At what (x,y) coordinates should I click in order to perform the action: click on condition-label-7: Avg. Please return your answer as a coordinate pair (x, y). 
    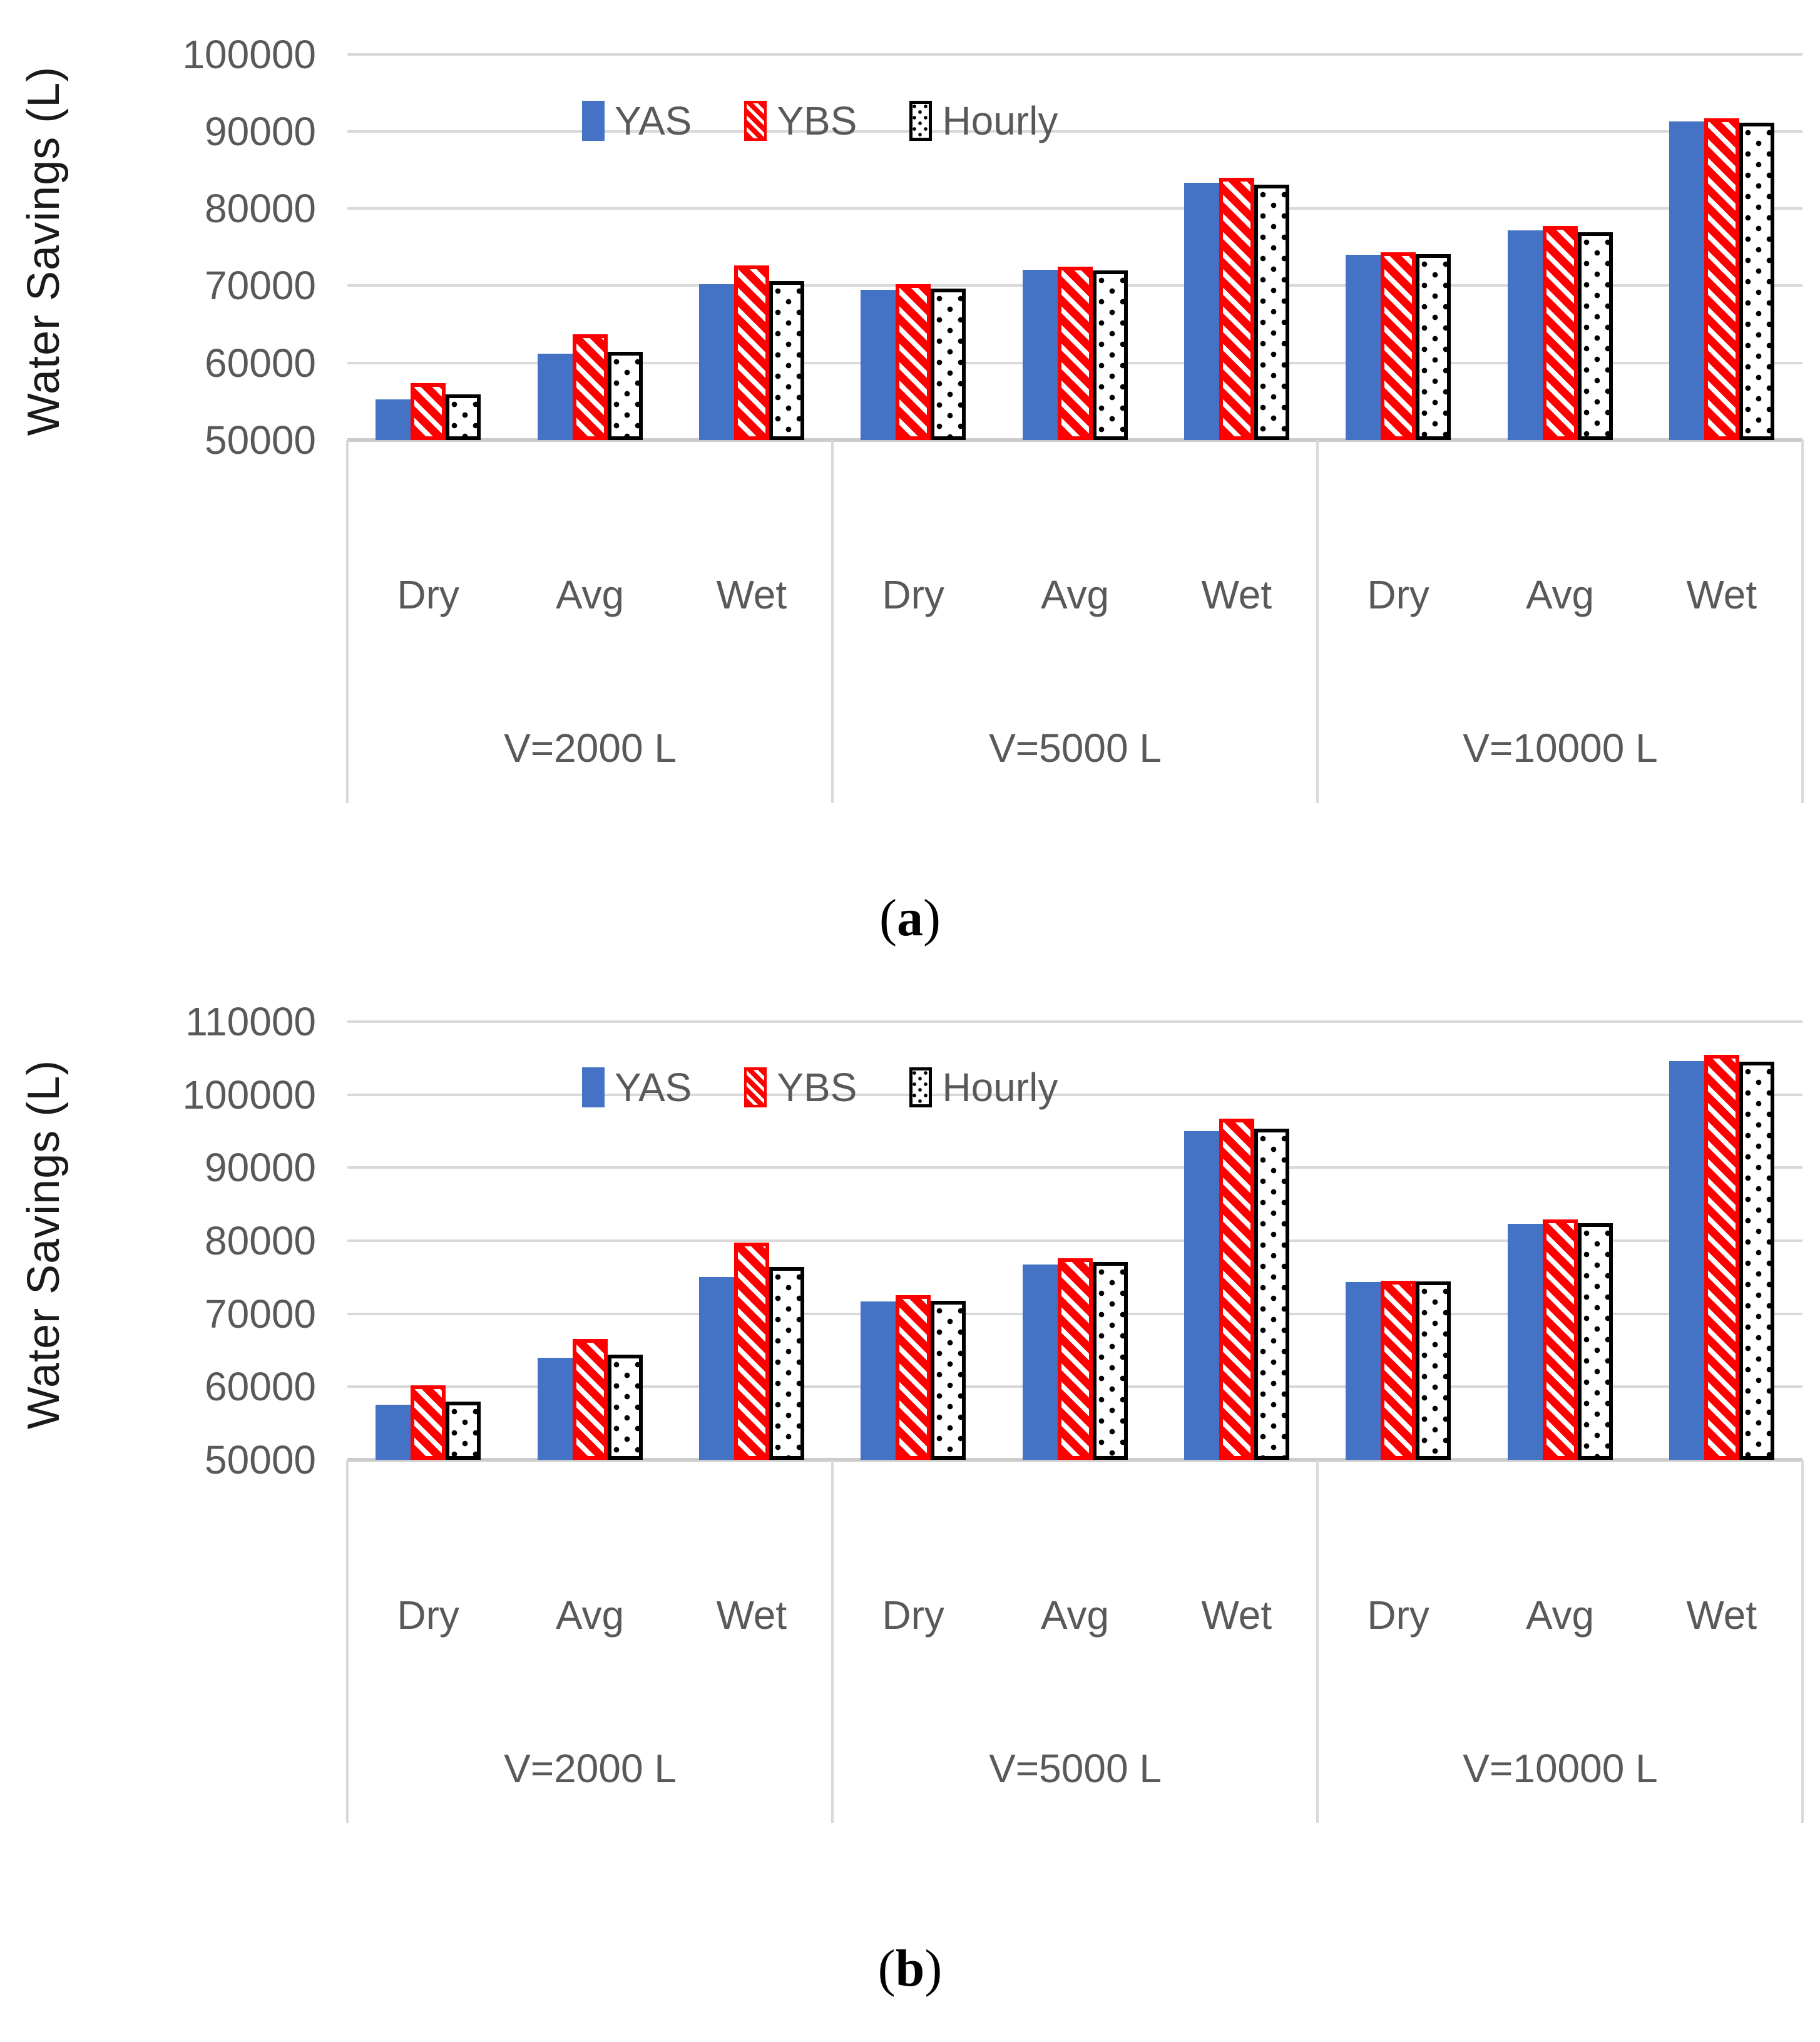
    Looking at the image, I should click on (1560, 594).